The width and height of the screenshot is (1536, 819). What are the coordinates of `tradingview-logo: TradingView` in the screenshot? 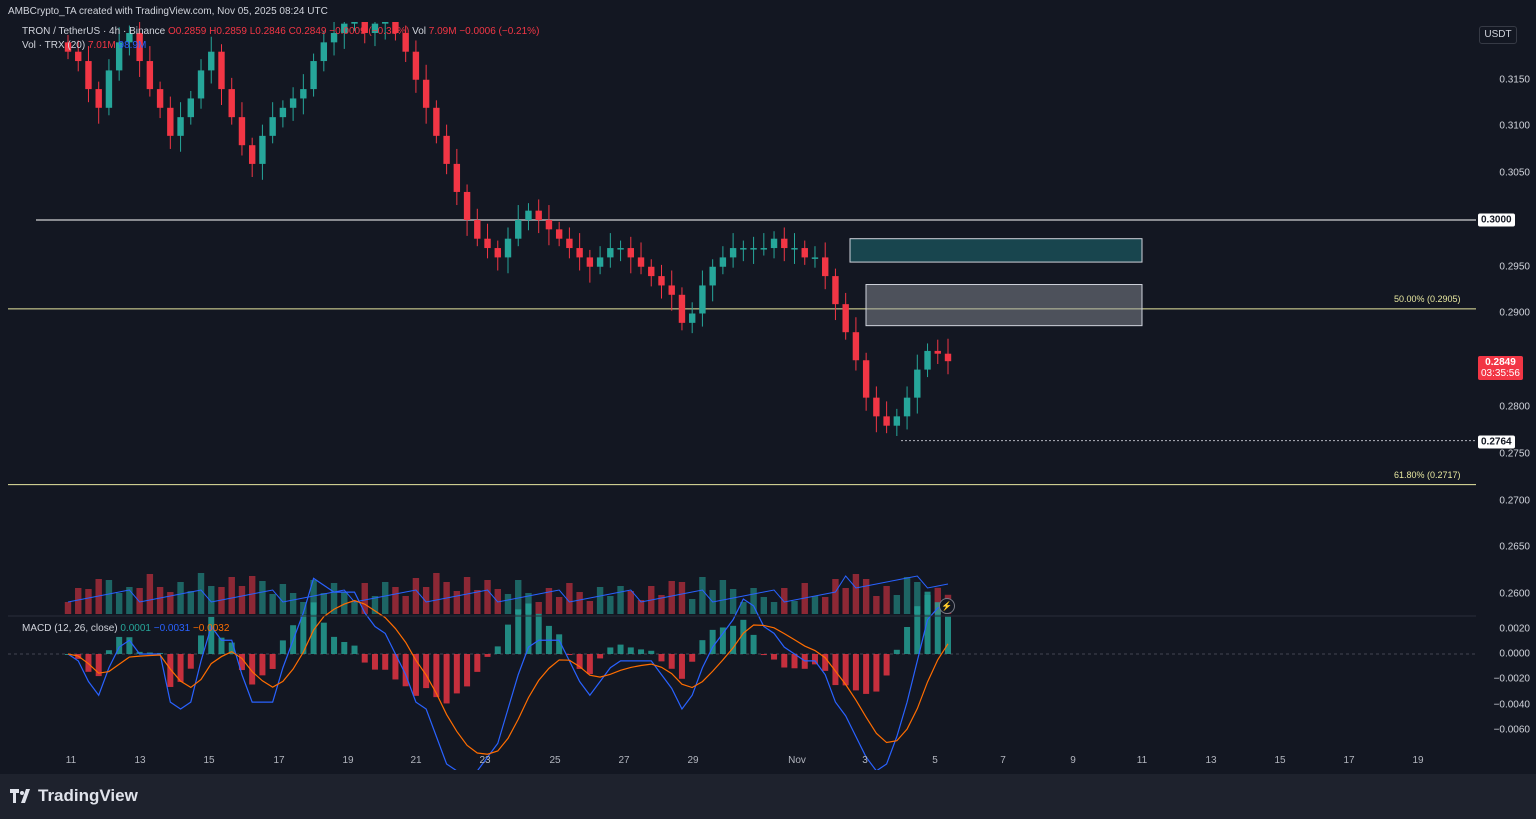 It's located at (74, 796).